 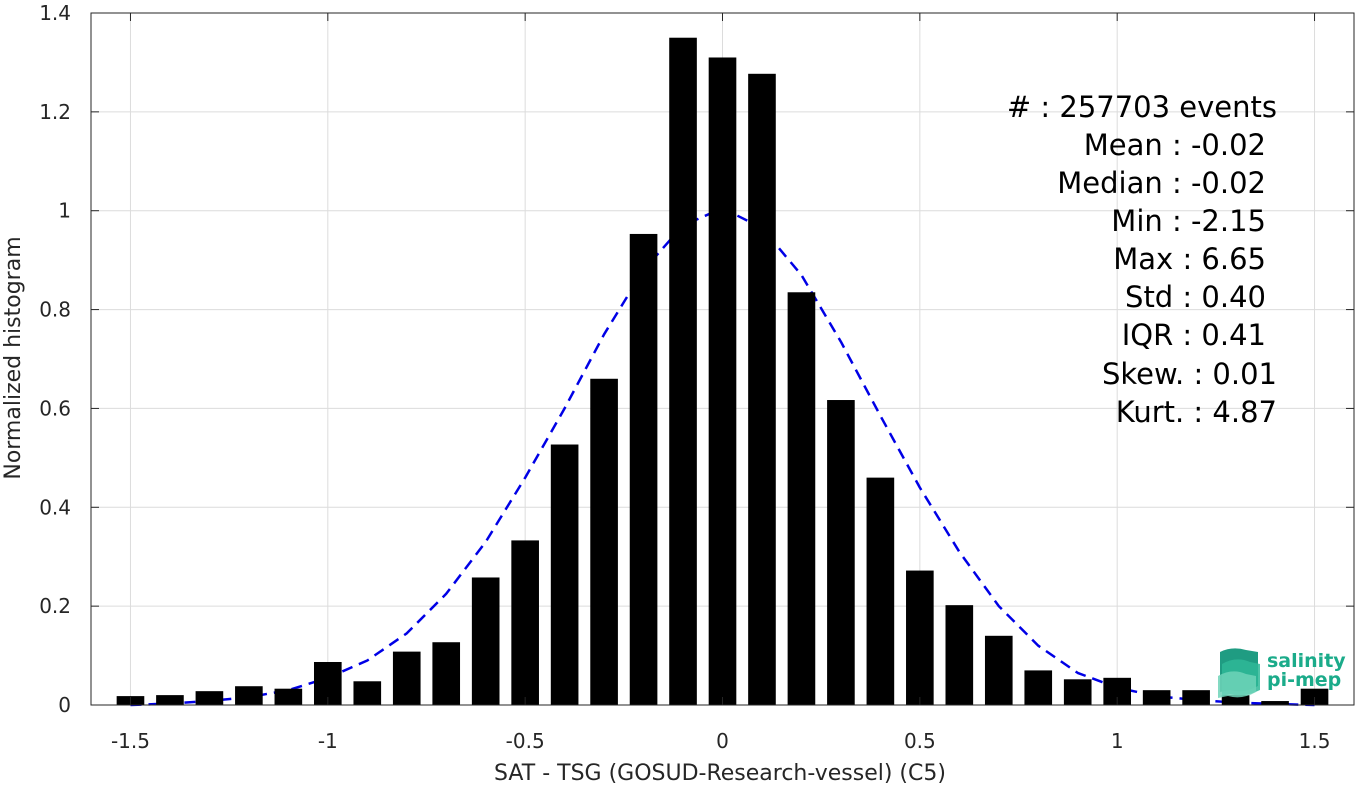 What do you see at coordinates (55, 310) in the screenshot?
I see `y-tick-label: 0.8` at bounding box center [55, 310].